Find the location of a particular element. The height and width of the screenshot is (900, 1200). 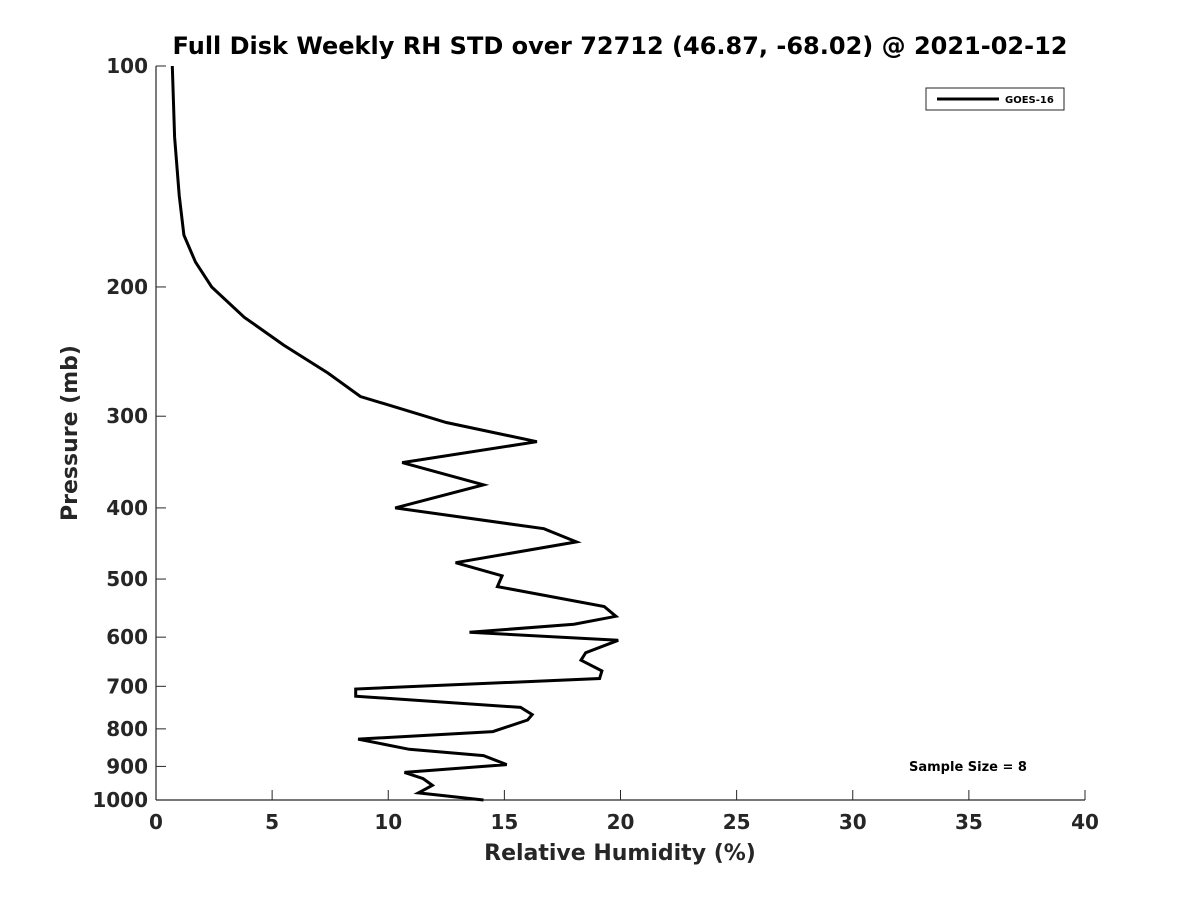

y-tick-label: 600 is located at coordinates (127, 637).